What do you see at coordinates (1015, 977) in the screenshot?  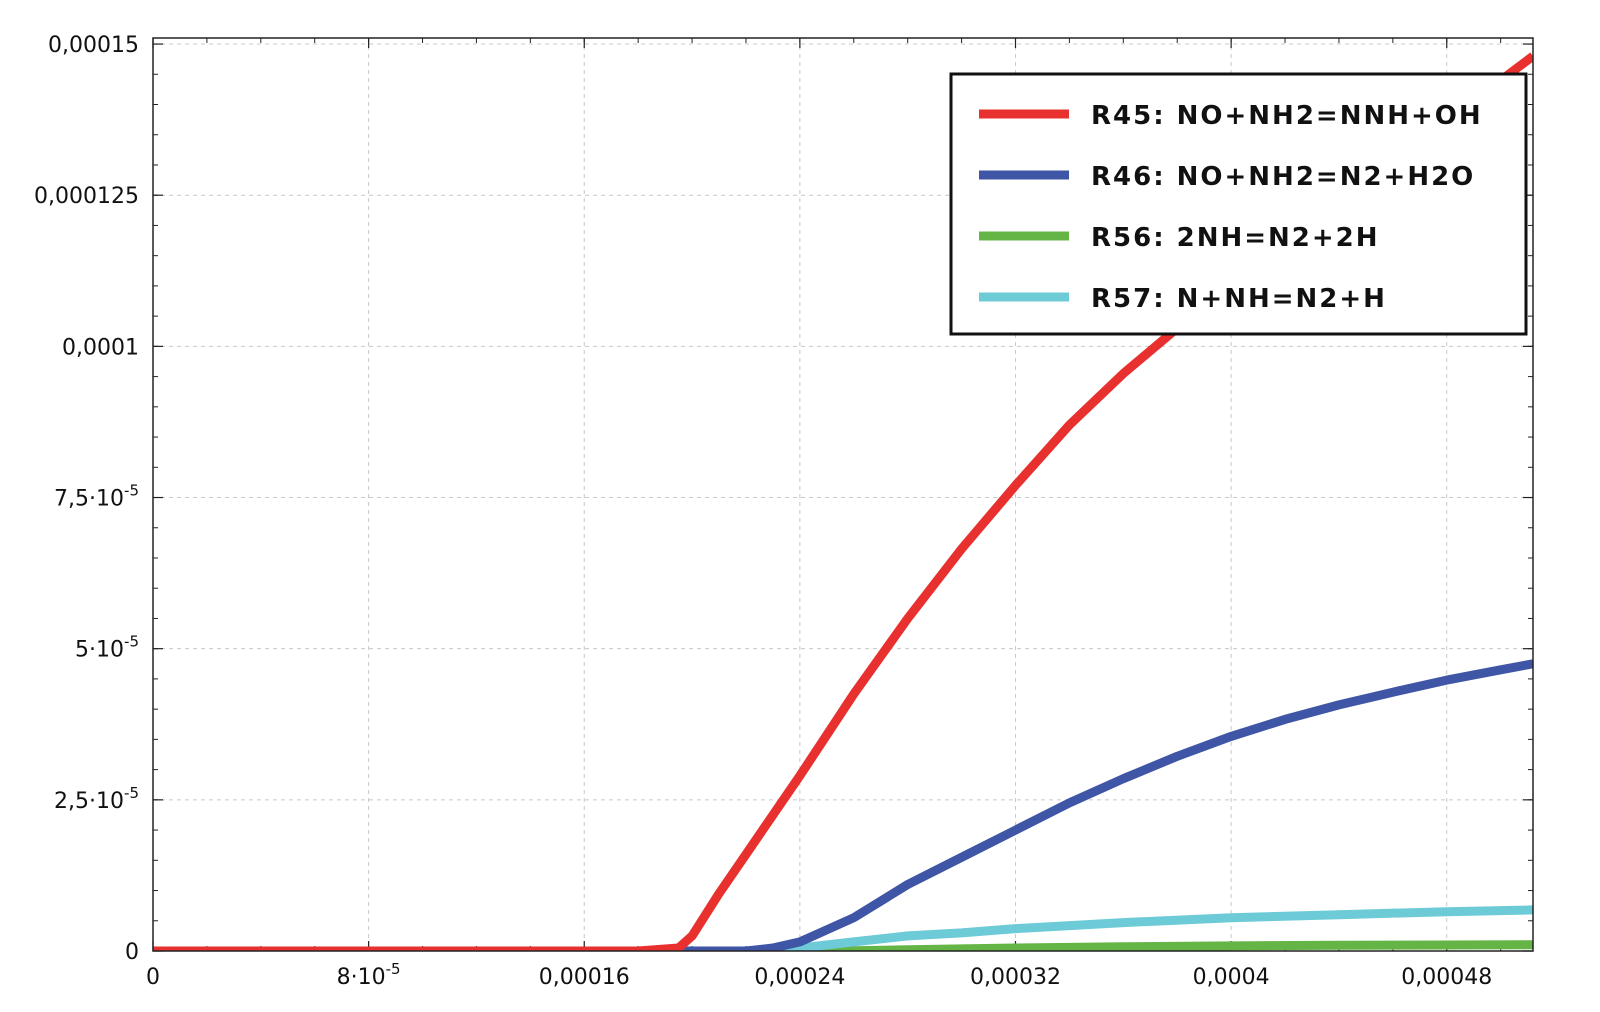 I see `x-tick-label: 0,00032` at bounding box center [1015, 977].